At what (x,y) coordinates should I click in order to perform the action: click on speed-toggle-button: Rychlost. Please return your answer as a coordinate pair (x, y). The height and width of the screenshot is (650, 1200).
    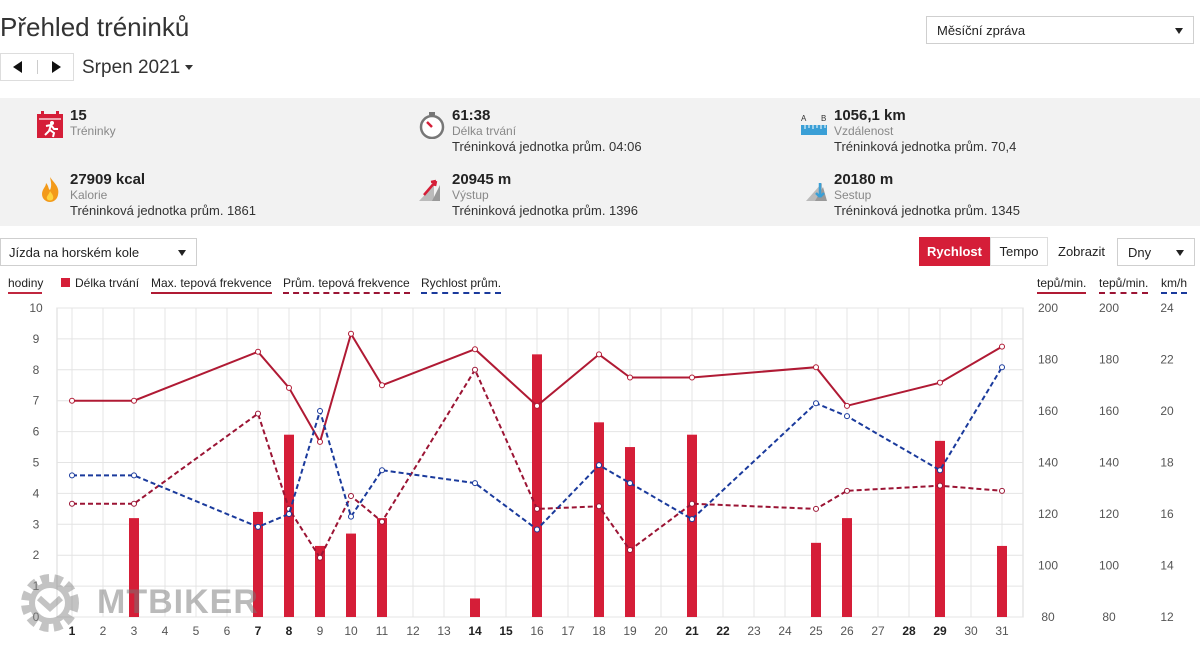
    Looking at the image, I should click on (954, 251).